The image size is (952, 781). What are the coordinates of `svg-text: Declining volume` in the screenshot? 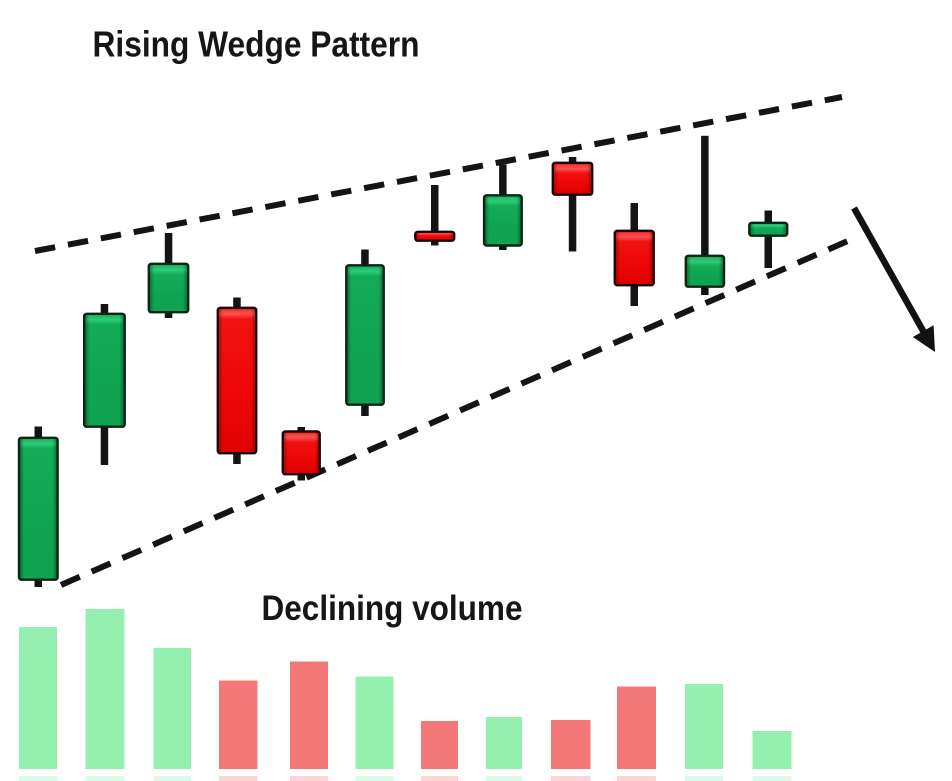 It's located at (392, 608).